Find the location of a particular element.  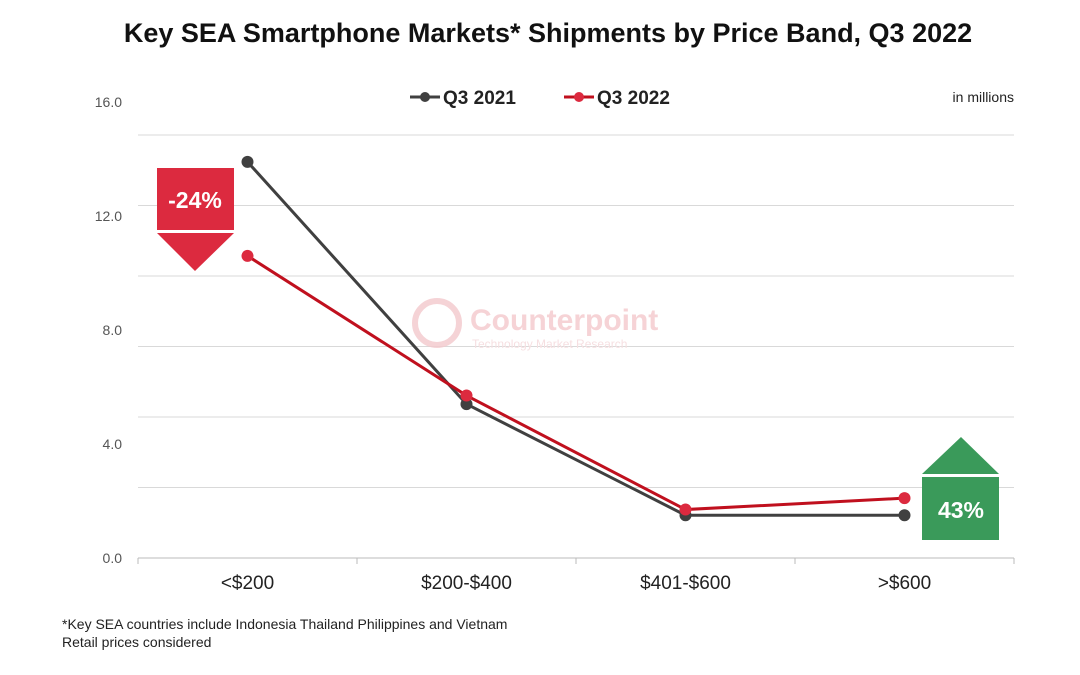

change-label: 43% is located at coordinates (961, 510).